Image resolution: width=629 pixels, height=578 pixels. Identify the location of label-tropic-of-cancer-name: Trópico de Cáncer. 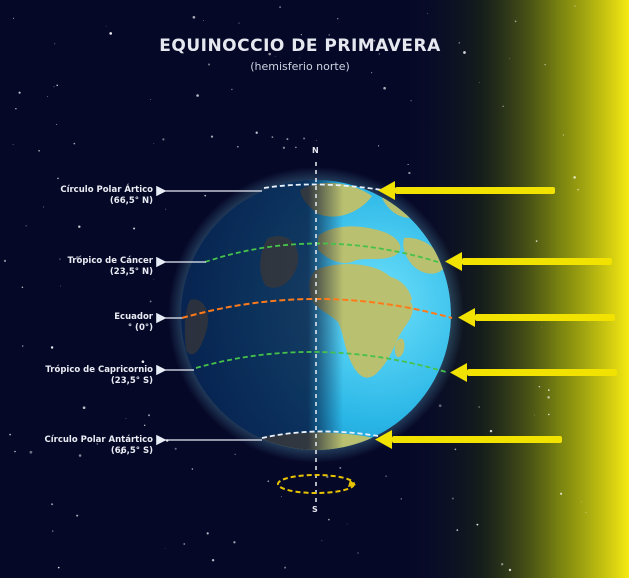
(110, 261).